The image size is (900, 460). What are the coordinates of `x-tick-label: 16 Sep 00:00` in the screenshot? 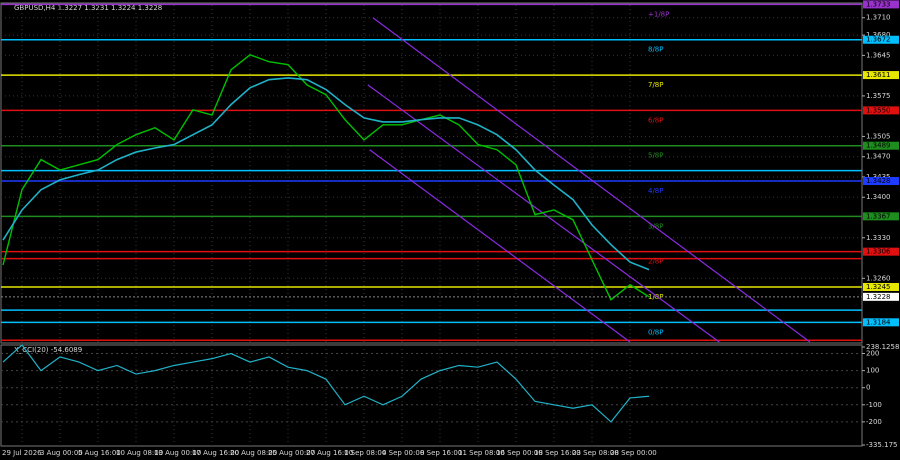 It's located at (519, 453).